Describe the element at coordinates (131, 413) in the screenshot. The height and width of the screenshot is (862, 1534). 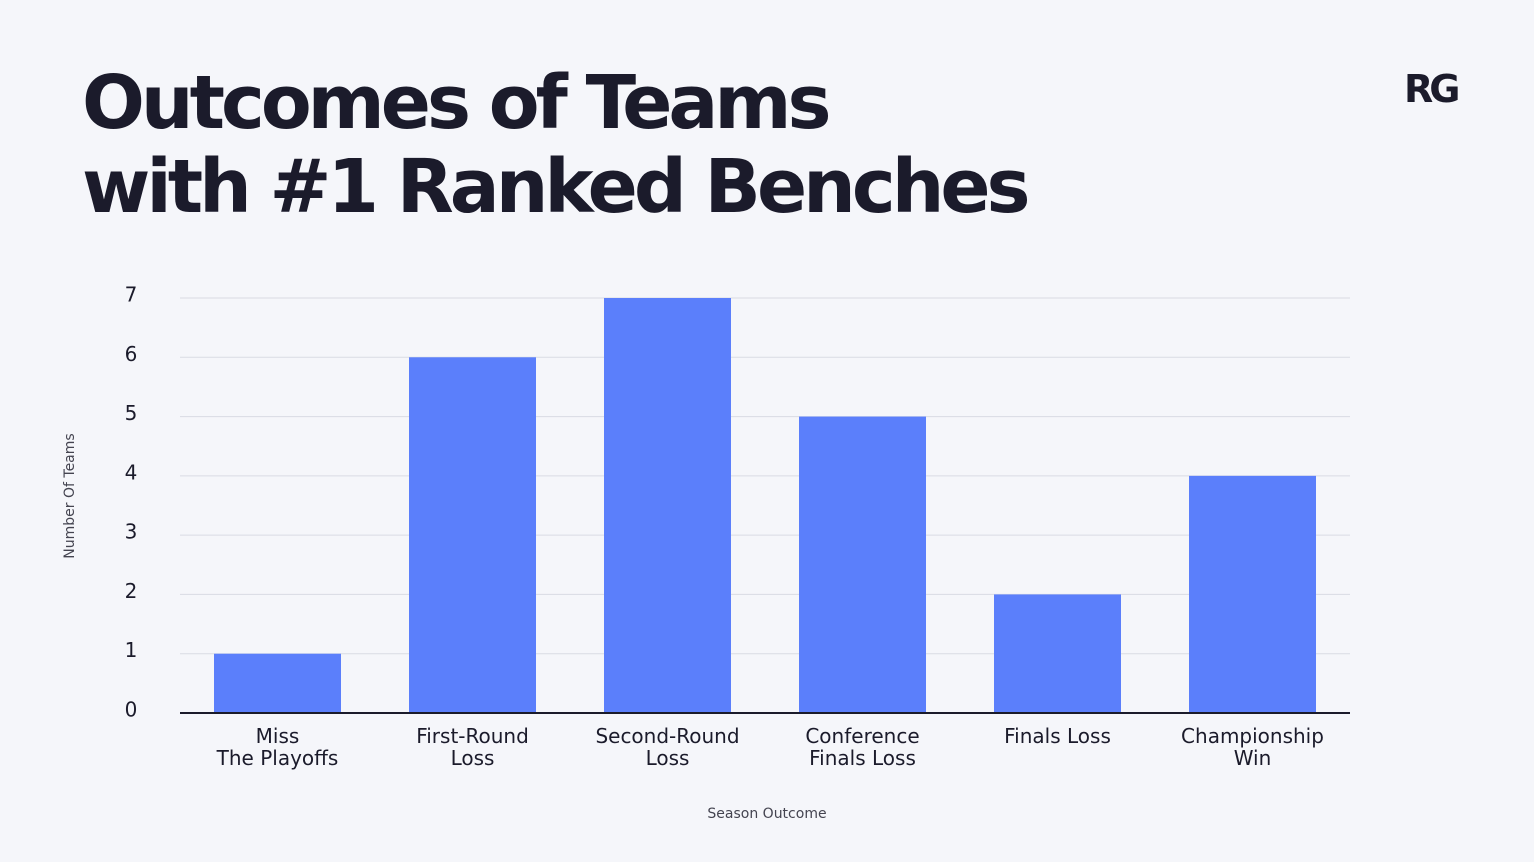
I see `y-tick-label: 5` at that location.